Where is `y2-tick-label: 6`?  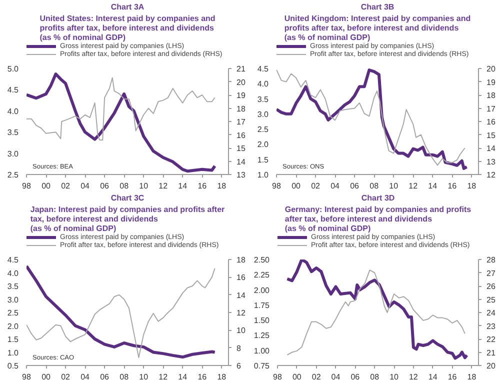 y2-tick-label: 6 is located at coordinates (239, 366).